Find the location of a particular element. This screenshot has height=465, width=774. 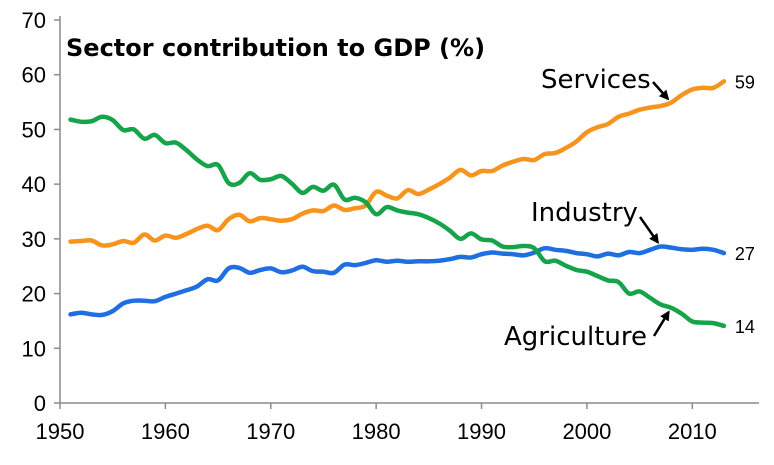

y-tick-label: 20 is located at coordinates (34, 294).